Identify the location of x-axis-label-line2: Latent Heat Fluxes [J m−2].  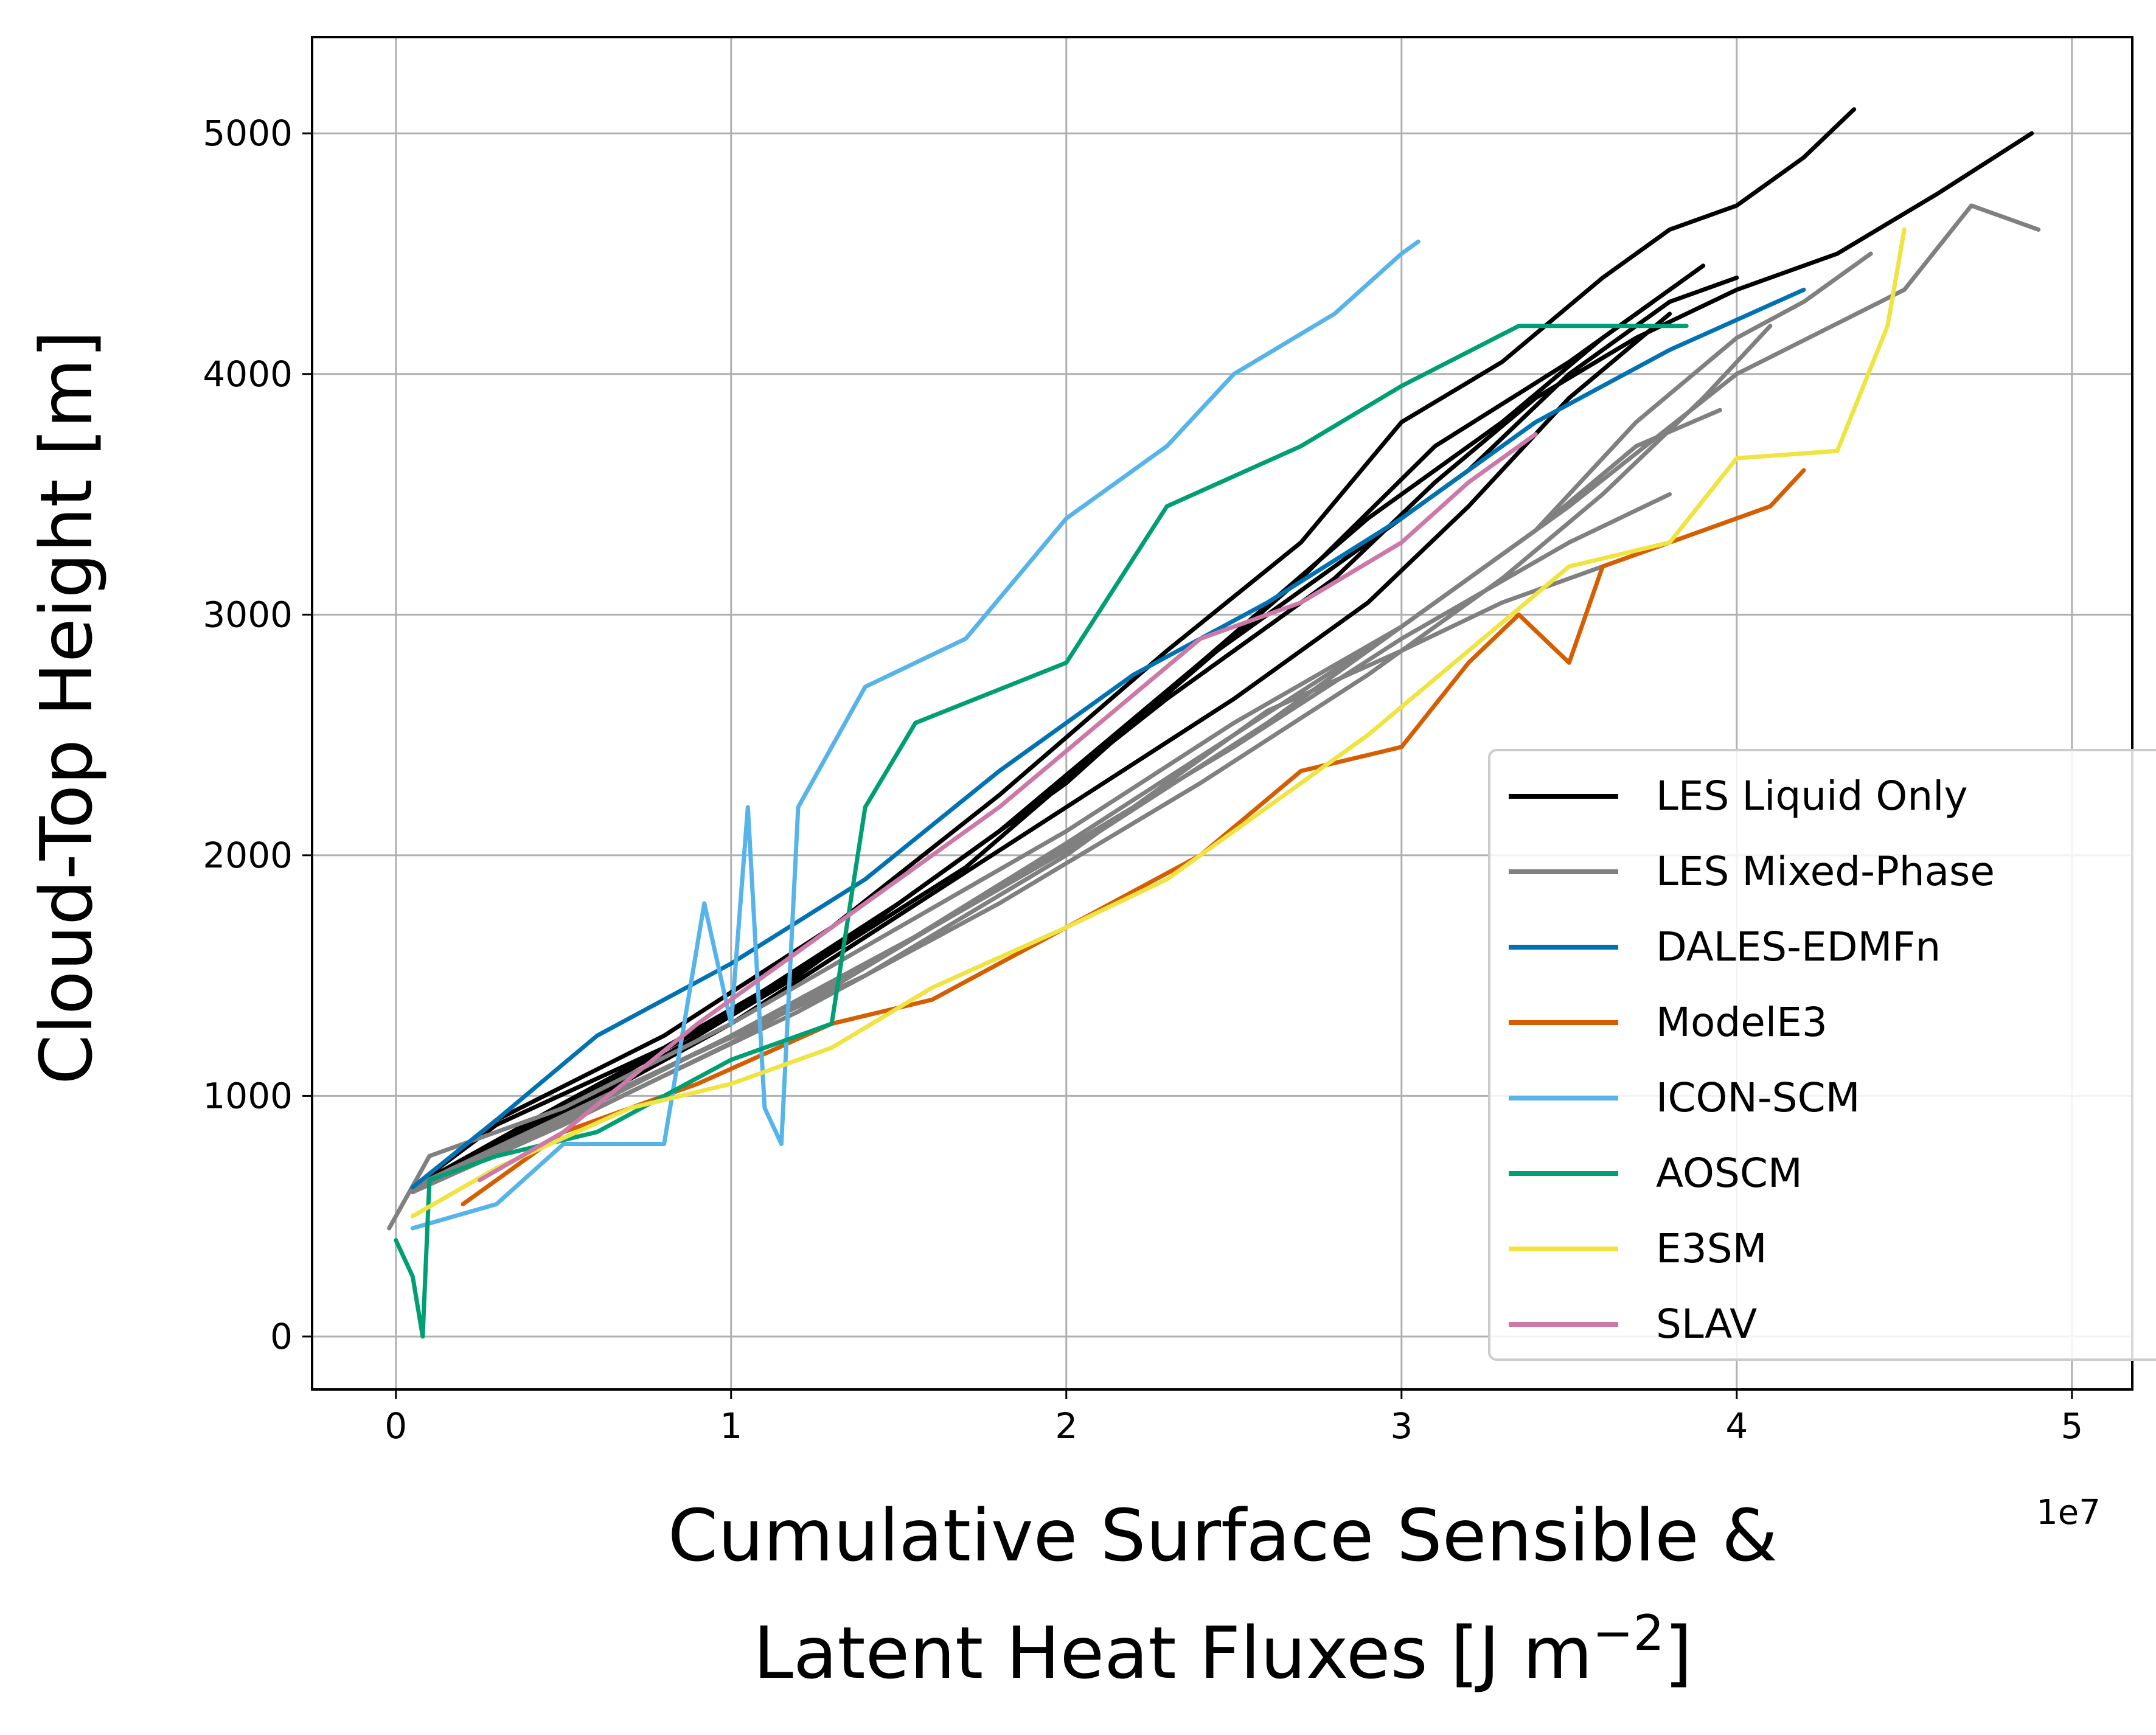
(1223, 1650).